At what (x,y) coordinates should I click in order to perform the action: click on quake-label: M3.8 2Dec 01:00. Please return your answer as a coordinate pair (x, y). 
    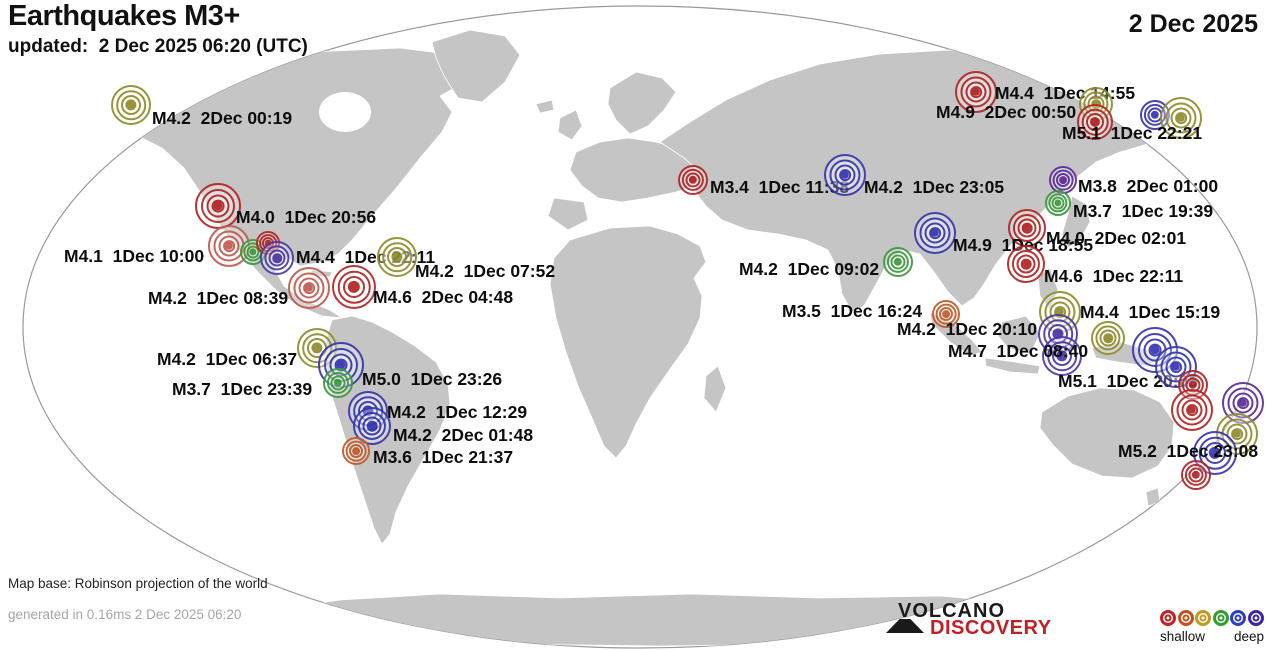
    Looking at the image, I should click on (1148, 186).